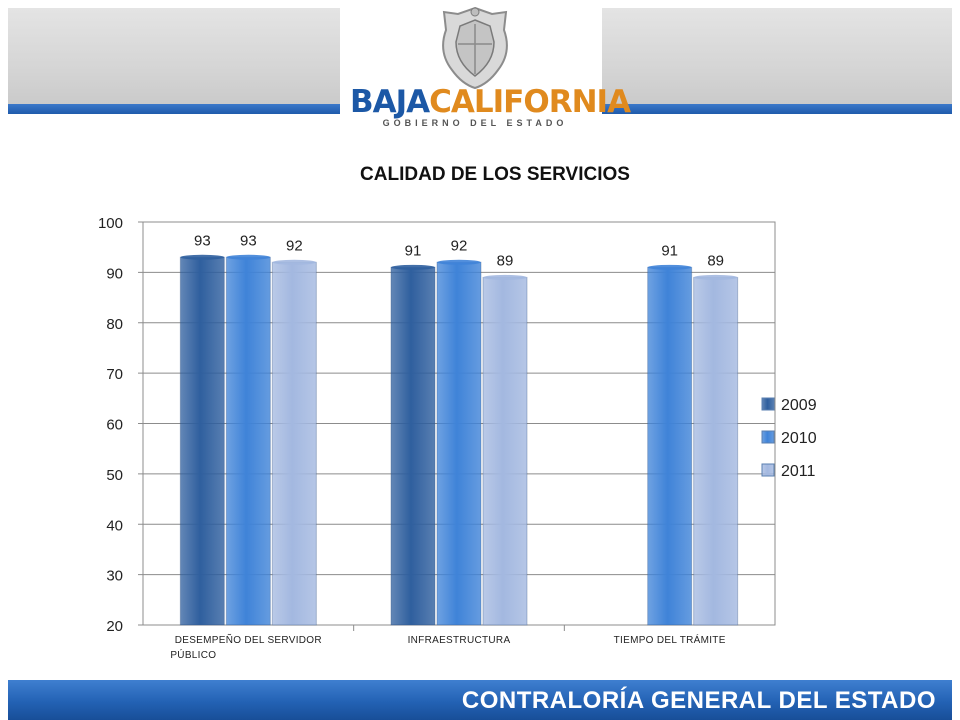  Describe the element at coordinates (114, 425) in the screenshot. I see `y-tick-label: 60` at that location.